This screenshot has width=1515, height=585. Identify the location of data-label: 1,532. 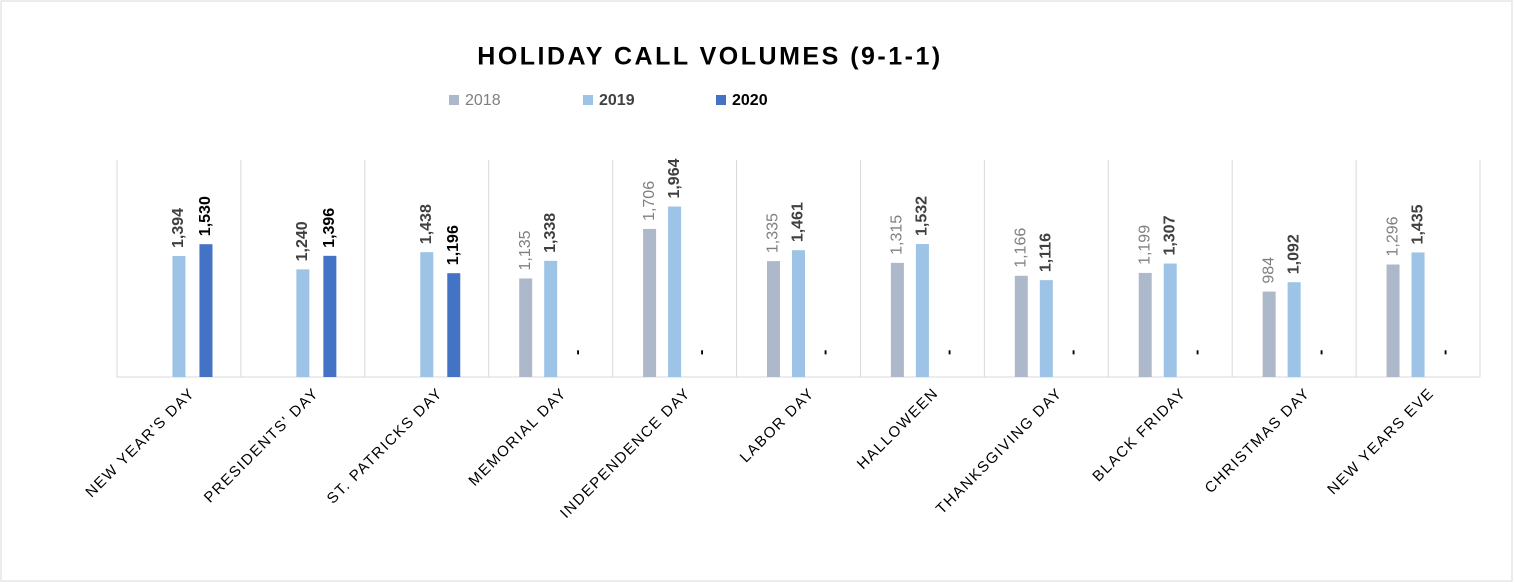
(922, 216).